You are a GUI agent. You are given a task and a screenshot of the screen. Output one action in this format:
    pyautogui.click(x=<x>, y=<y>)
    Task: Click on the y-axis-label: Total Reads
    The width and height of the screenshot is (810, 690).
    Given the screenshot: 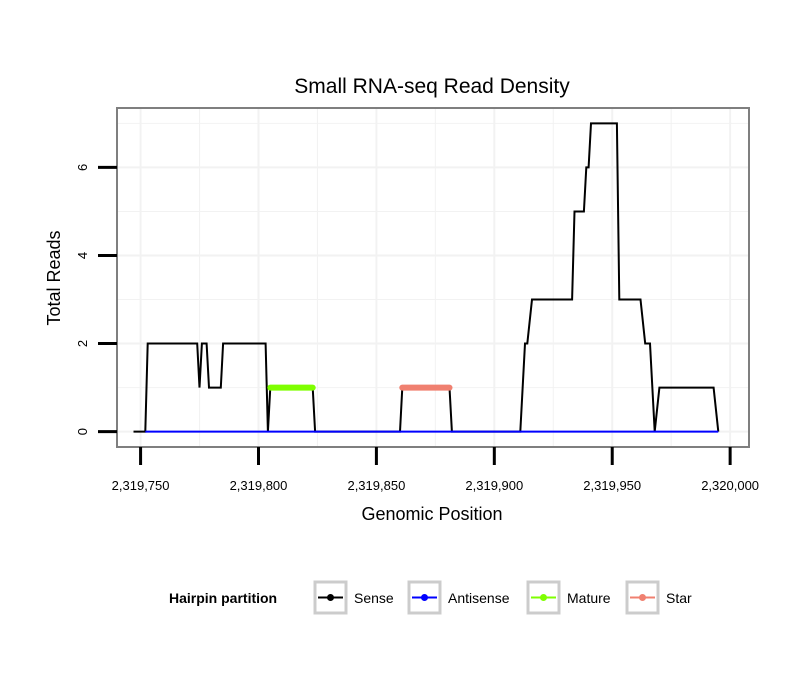 What is the action you would take?
    pyautogui.click(x=54, y=277)
    